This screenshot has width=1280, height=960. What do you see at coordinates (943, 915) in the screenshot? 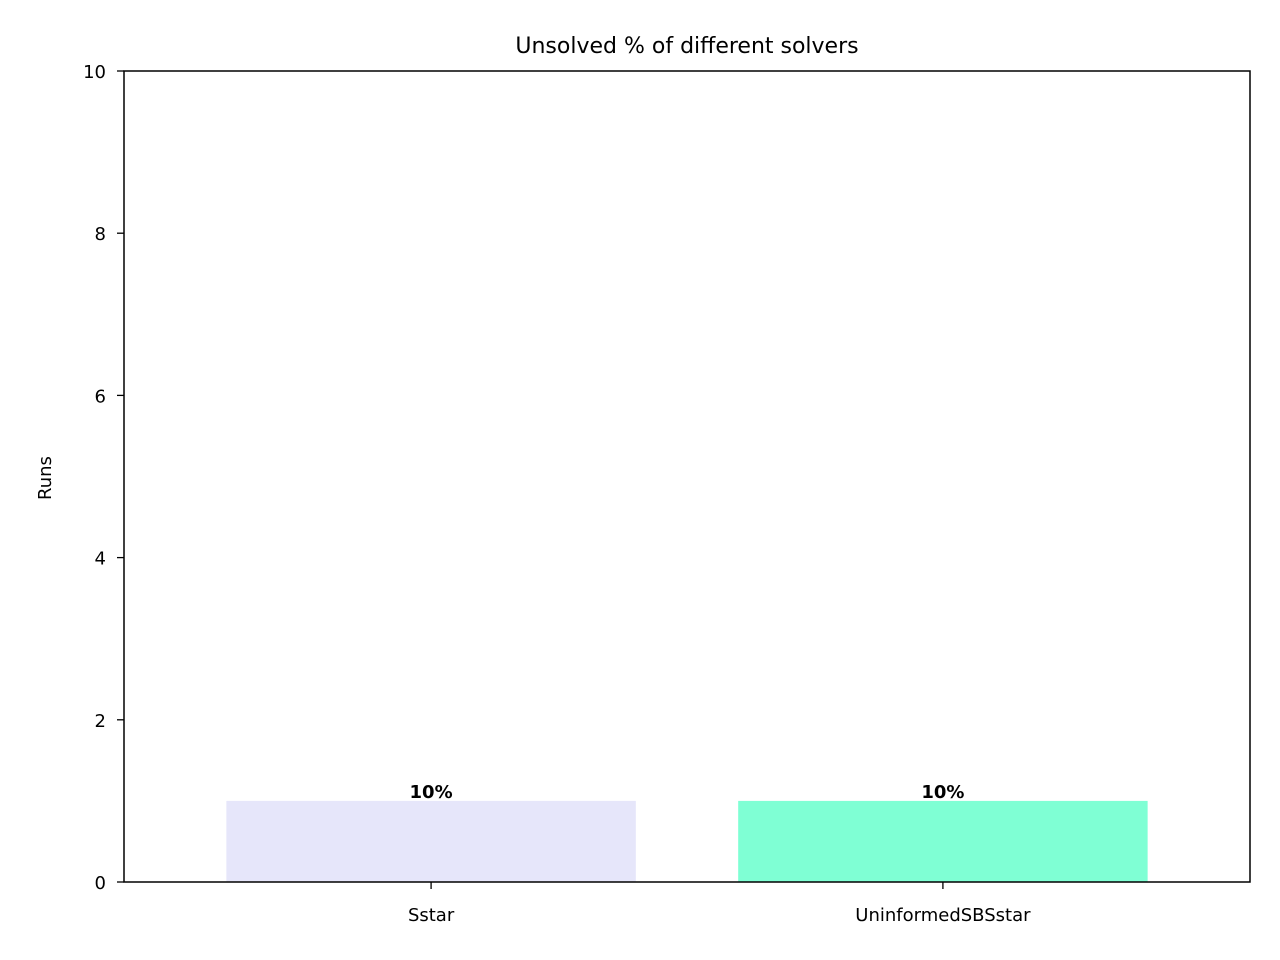
I see `x-tick-label: UninformedSBSstar` at bounding box center [943, 915].